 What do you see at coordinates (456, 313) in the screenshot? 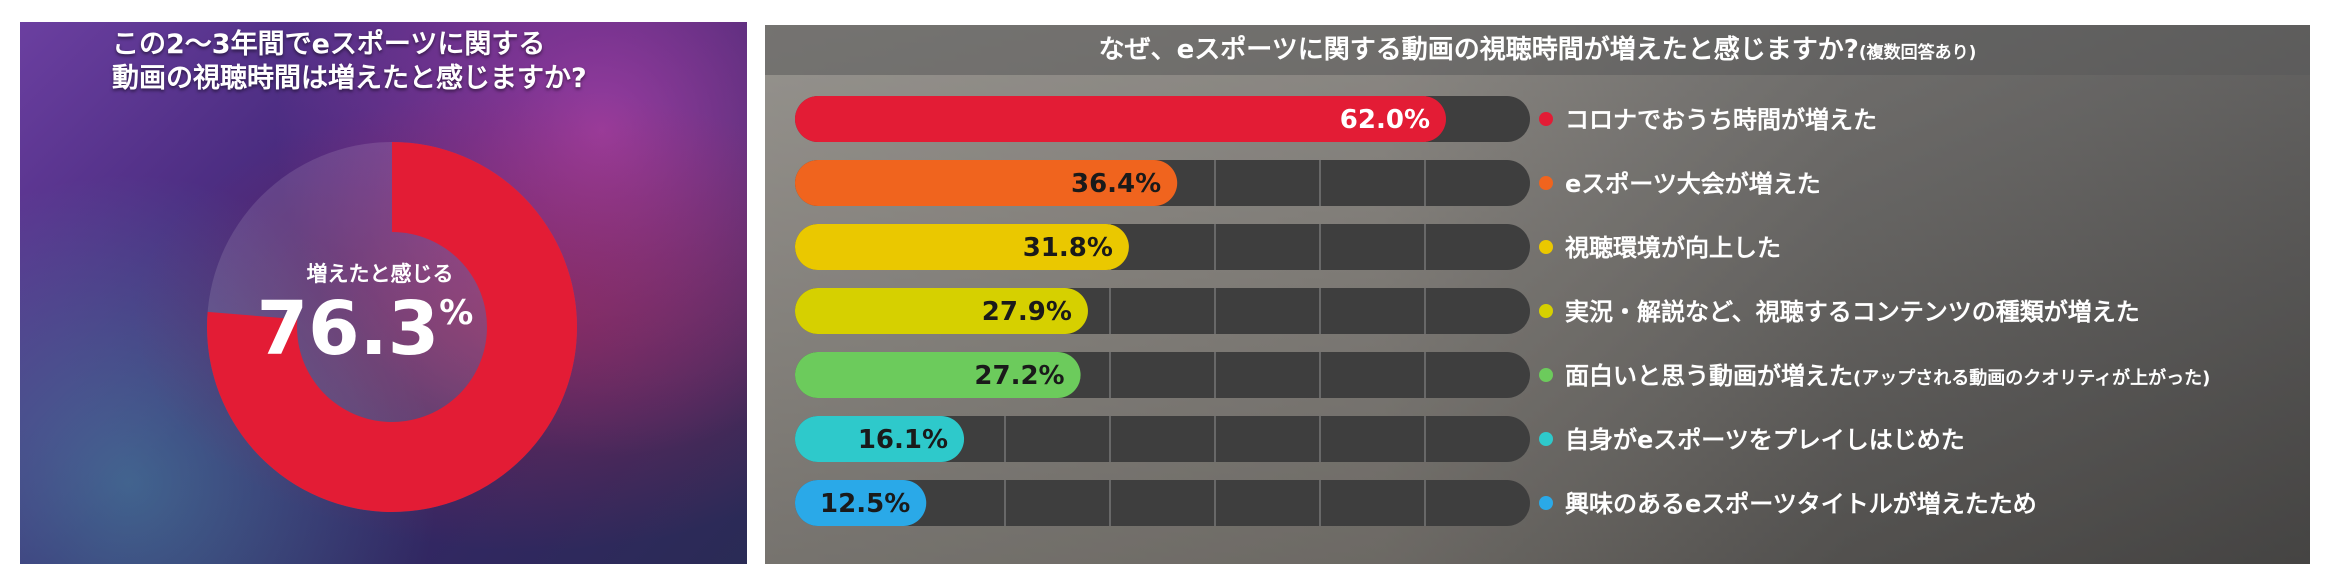
I see `donut-value-unit: %` at bounding box center [456, 313].